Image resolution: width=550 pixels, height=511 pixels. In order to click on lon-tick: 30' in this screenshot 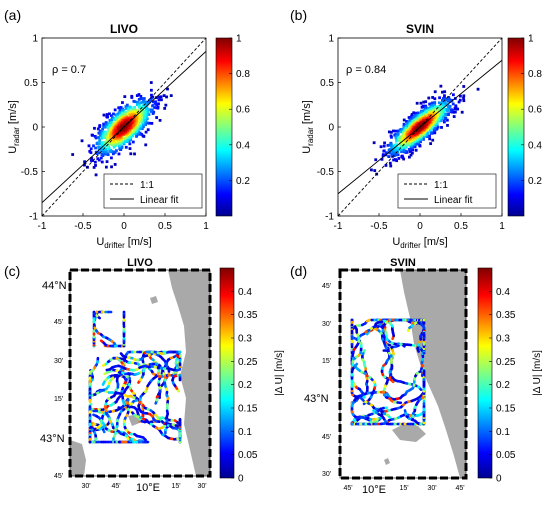, I will do `click(201, 486)`.